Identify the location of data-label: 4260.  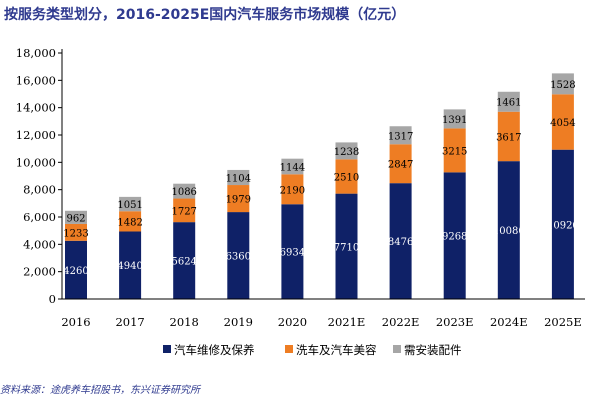
(75, 271).